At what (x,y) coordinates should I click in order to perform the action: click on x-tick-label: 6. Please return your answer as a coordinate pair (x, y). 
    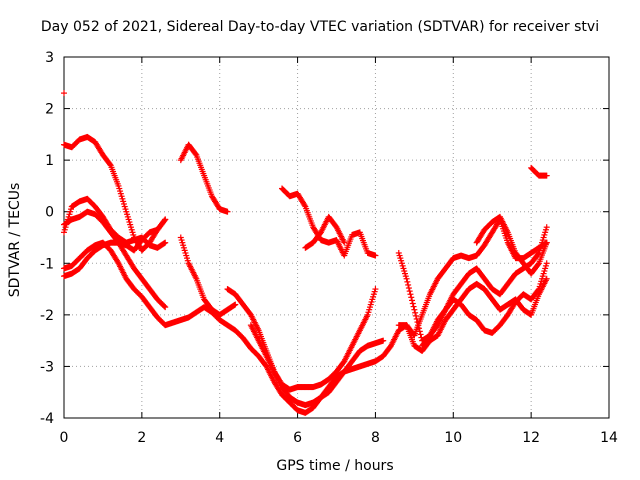
    Looking at the image, I should click on (297, 438).